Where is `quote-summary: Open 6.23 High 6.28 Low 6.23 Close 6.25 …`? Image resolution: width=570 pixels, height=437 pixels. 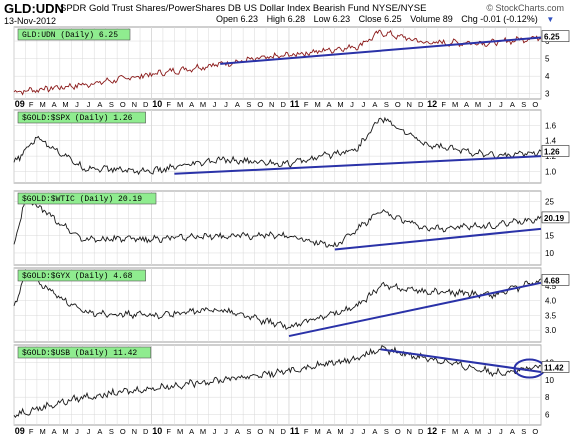
quote-summary: Open 6.23 High 6.28 Low 6.23 Close 6.25 … is located at coordinates (388, 19).